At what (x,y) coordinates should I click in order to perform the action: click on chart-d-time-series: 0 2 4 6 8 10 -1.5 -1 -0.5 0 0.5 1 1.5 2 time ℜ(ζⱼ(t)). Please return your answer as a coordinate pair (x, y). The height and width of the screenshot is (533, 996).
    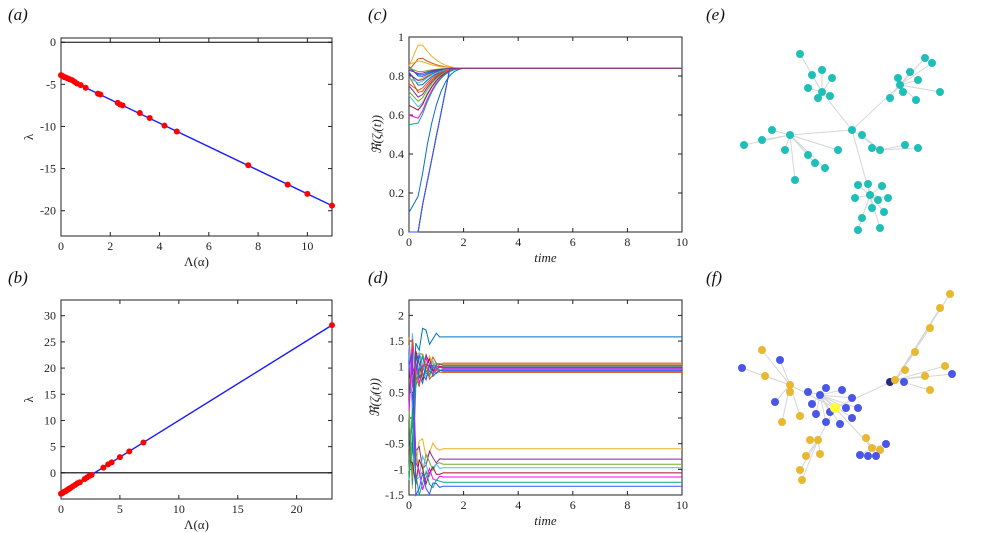
    Looking at the image, I should click on (527, 413).